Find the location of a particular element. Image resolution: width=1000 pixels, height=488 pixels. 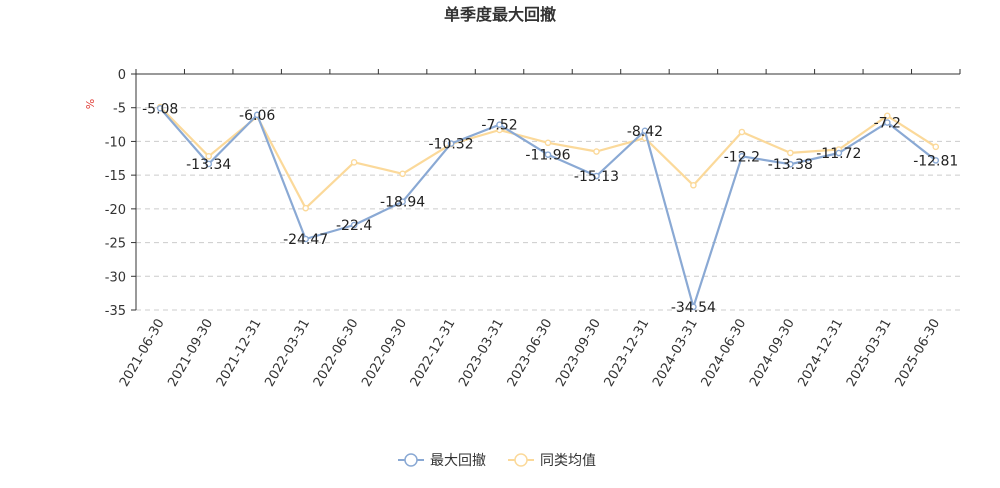

data-label: -11.96 is located at coordinates (547, 156).